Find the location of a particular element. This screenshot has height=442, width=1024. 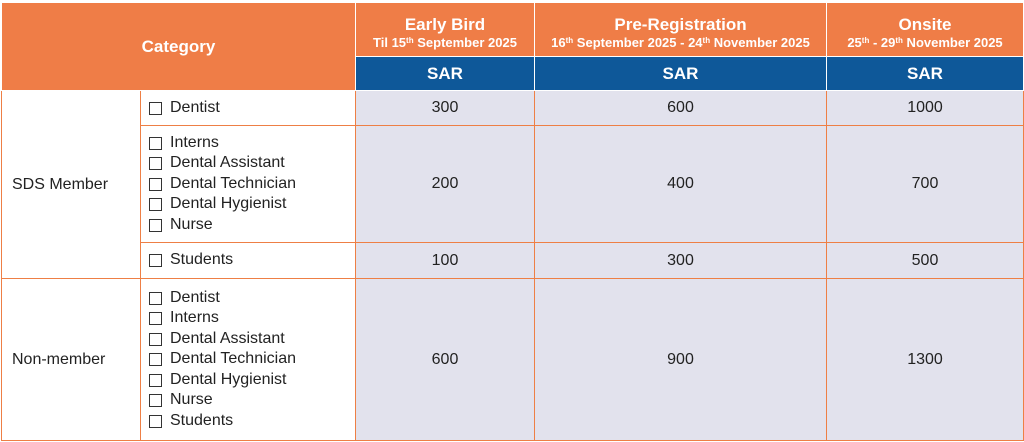

column-header-onsite: Onsite 25th - 29th November 2025 is located at coordinates (925, 29).